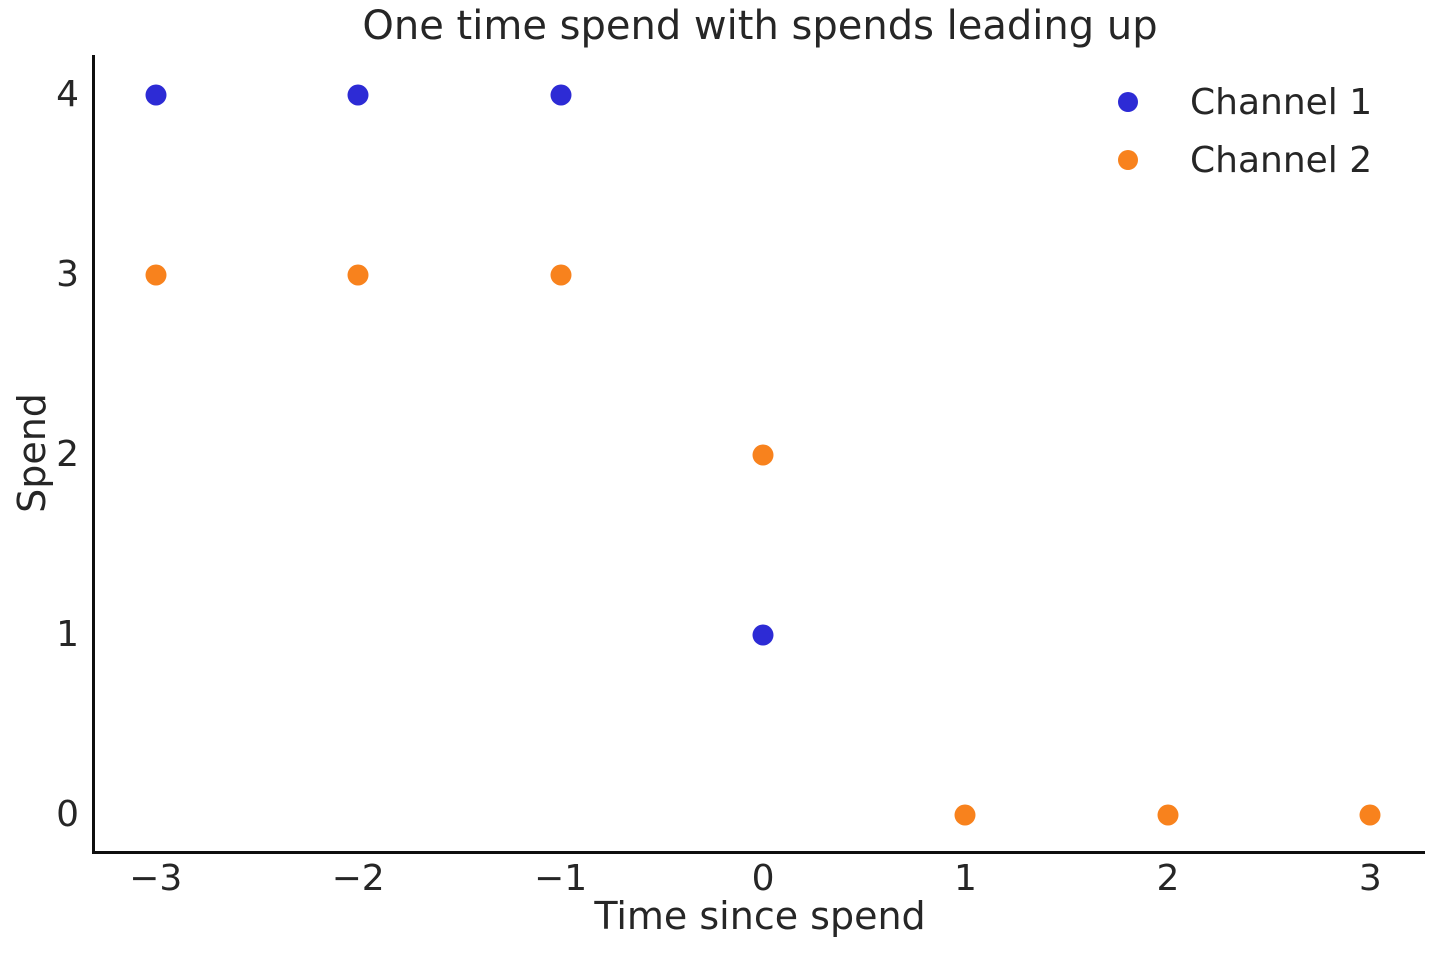  I want to click on x-tick-label: 2, so click(1168, 878).